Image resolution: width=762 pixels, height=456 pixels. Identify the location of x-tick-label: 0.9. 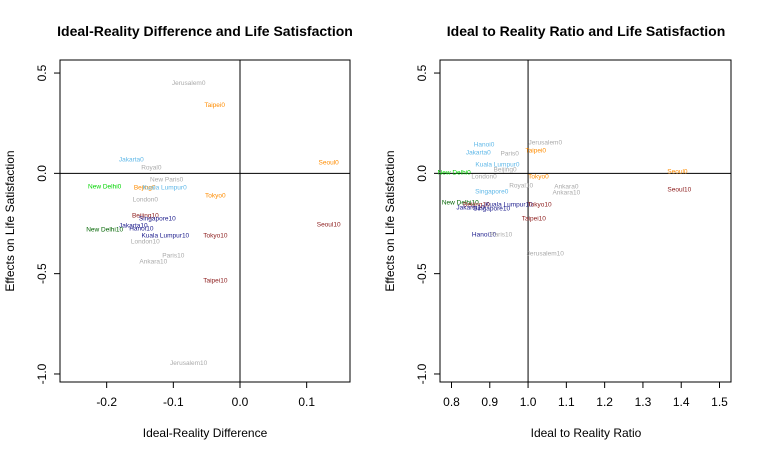
(489, 402).